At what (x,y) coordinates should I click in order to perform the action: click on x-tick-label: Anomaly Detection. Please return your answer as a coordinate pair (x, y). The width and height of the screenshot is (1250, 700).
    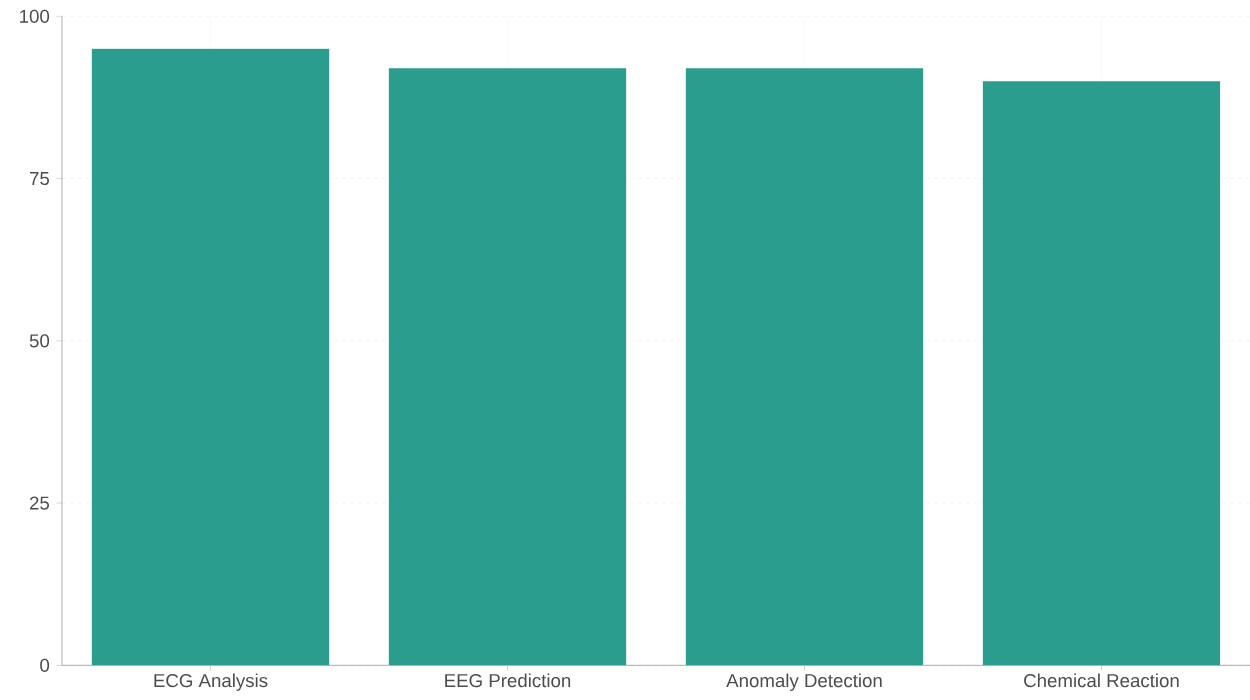
    Looking at the image, I should click on (804, 682).